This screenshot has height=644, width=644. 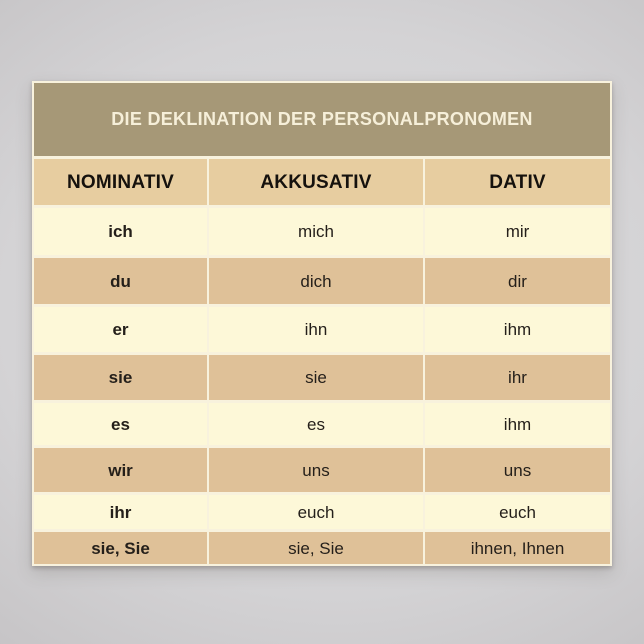 I want to click on table-row: er ihn ihm, so click(x=322, y=329).